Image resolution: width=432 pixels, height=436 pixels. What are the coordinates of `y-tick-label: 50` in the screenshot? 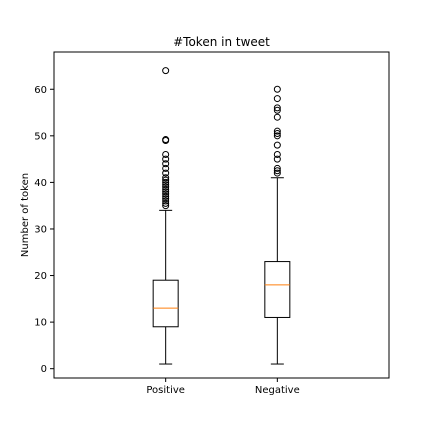 It's located at (40, 136).